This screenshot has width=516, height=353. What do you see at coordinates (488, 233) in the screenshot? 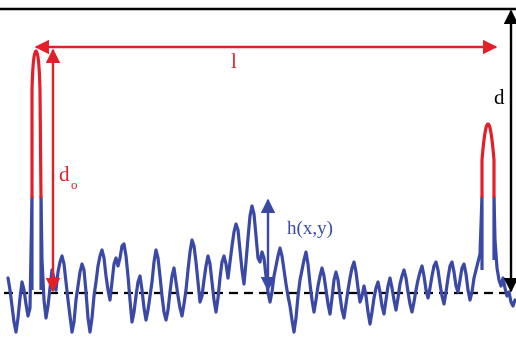
I see `right-peak-base` at bounding box center [488, 233].